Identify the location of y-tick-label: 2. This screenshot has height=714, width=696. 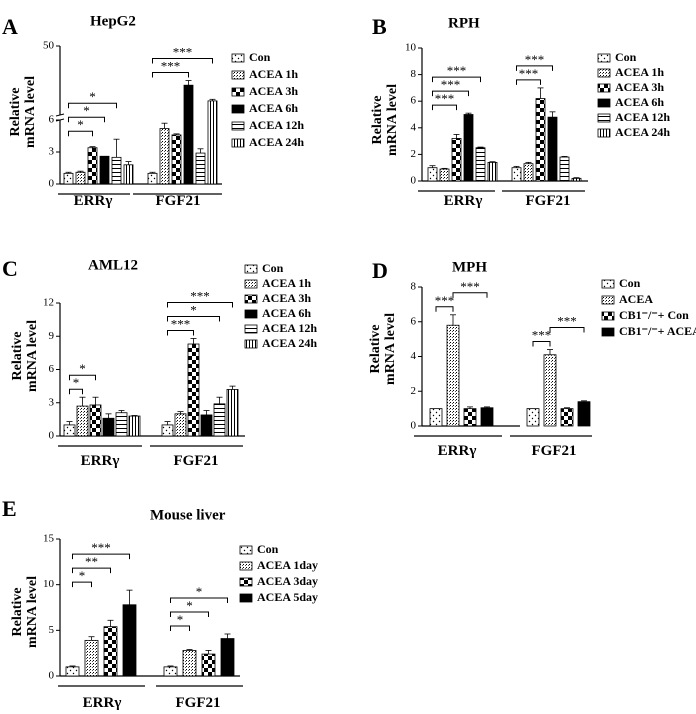
(414, 391).